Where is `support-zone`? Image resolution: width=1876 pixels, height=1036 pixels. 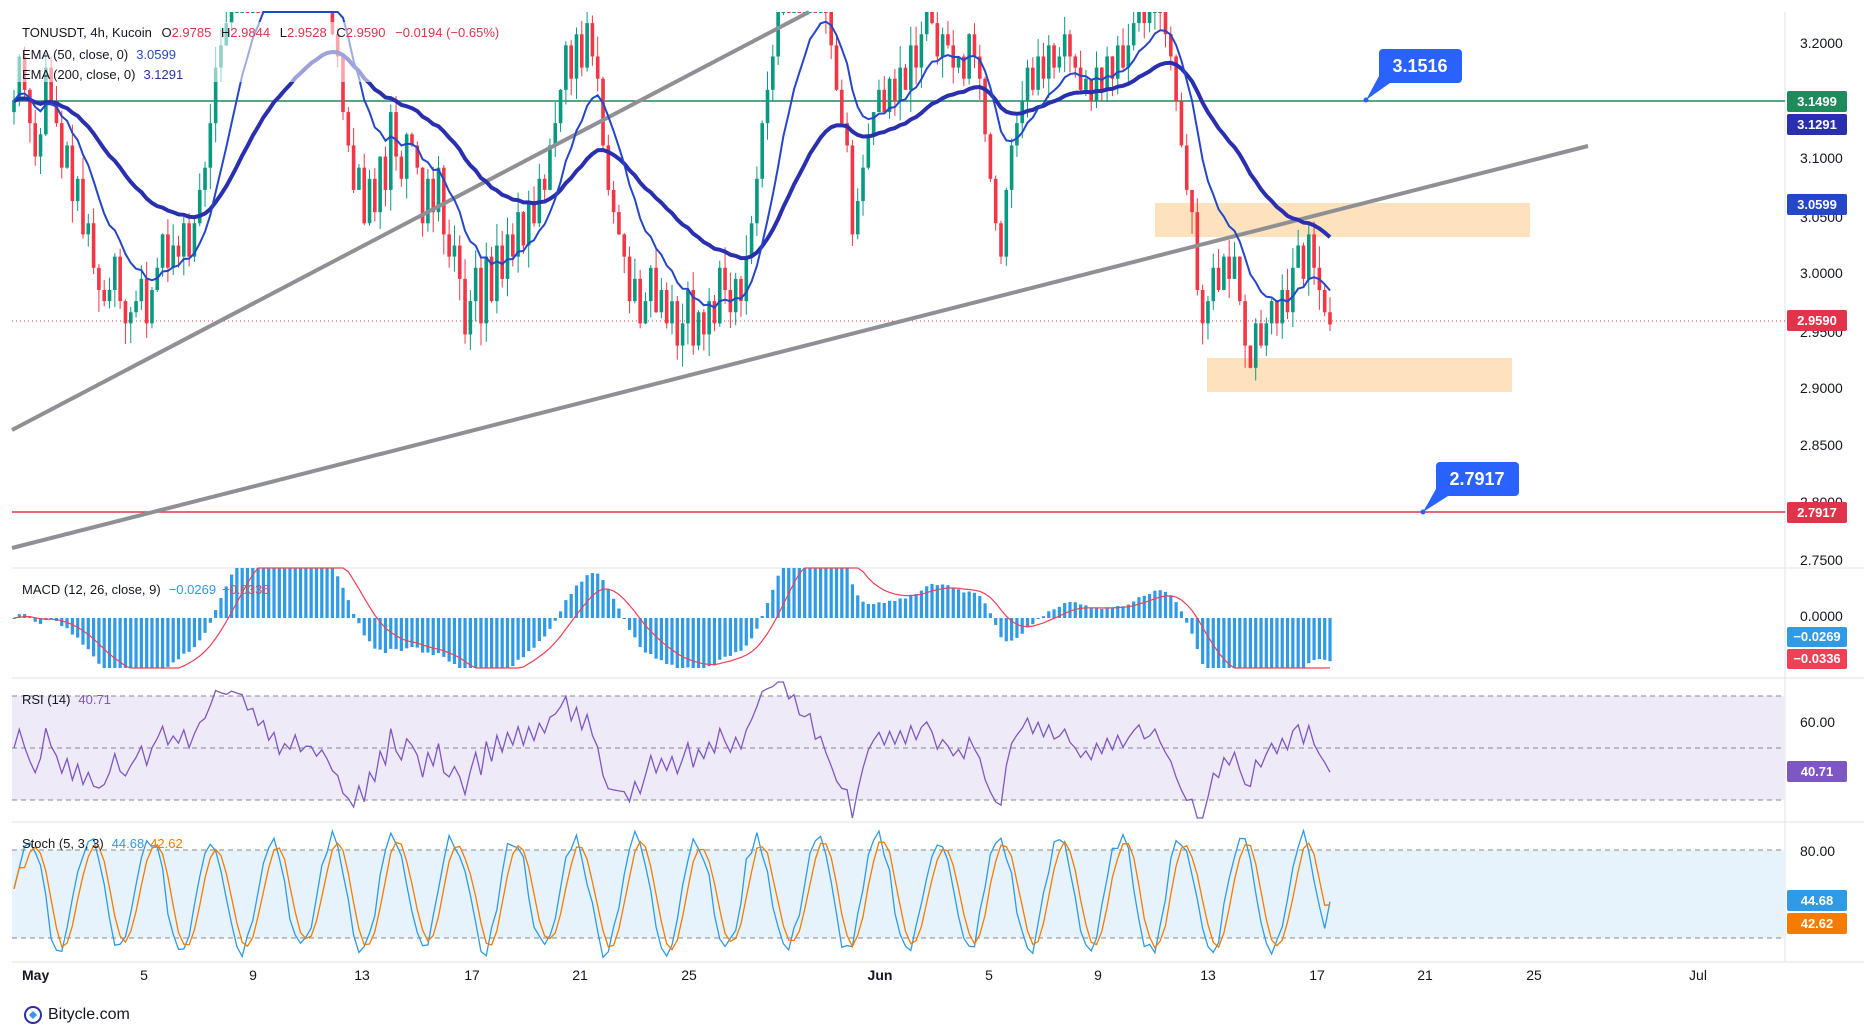 support-zone is located at coordinates (1359, 375).